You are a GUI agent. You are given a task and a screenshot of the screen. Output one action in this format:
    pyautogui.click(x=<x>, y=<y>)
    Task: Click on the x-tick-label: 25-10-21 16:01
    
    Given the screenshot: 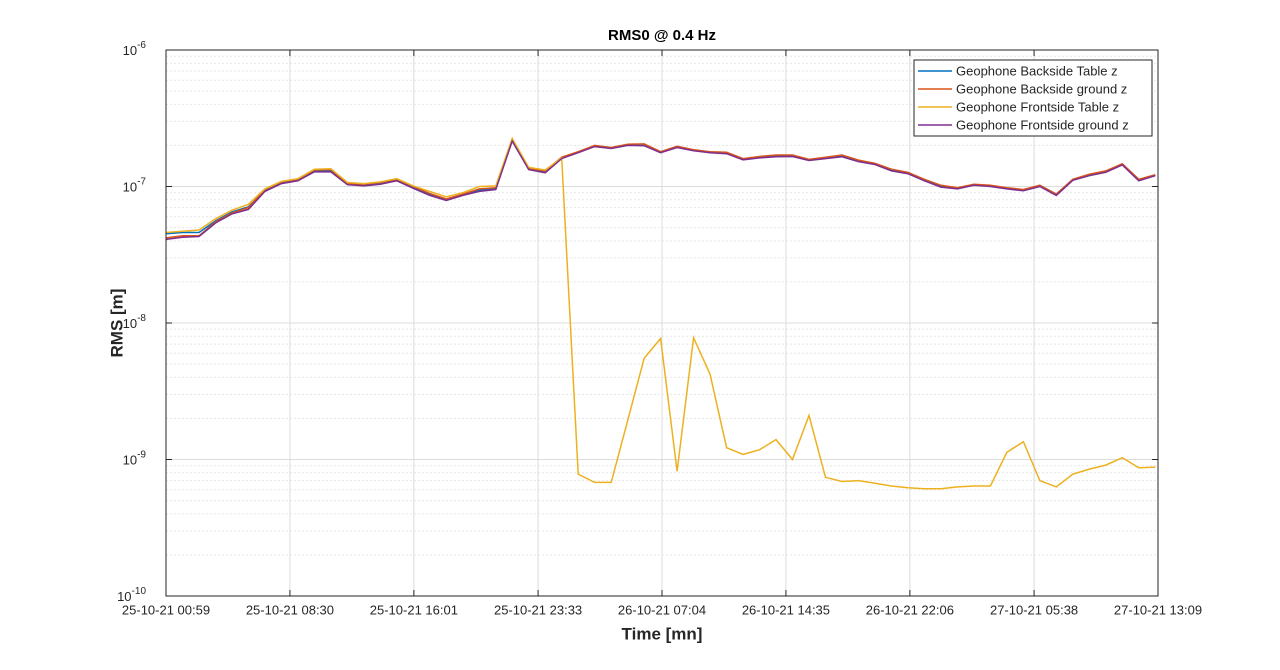 What is the action you would take?
    pyautogui.click(x=414, y=609)
    